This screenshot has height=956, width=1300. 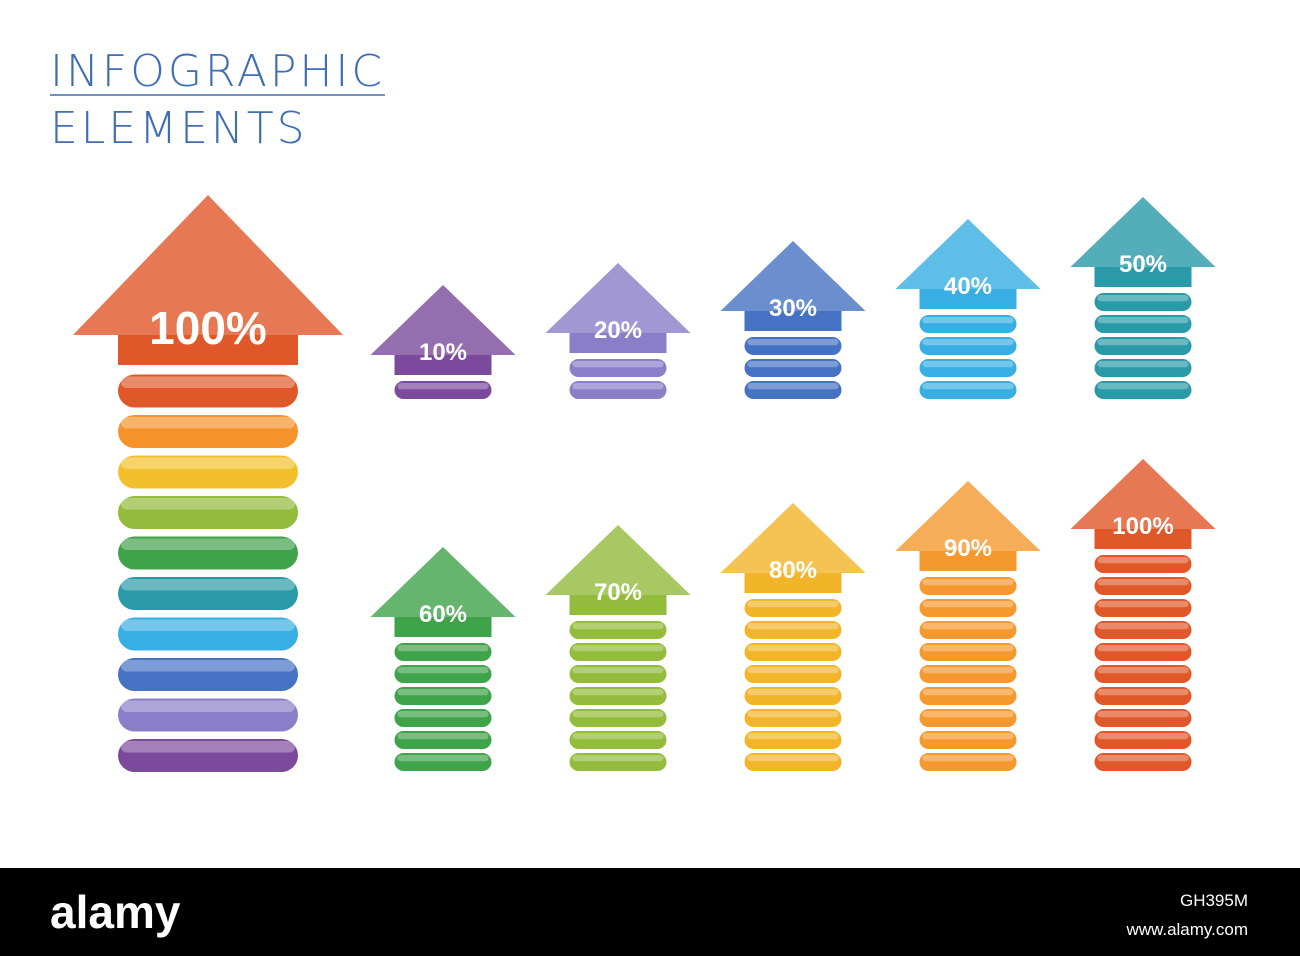 I want to click on arrow-label: 90%, so click(x=968, y=548).